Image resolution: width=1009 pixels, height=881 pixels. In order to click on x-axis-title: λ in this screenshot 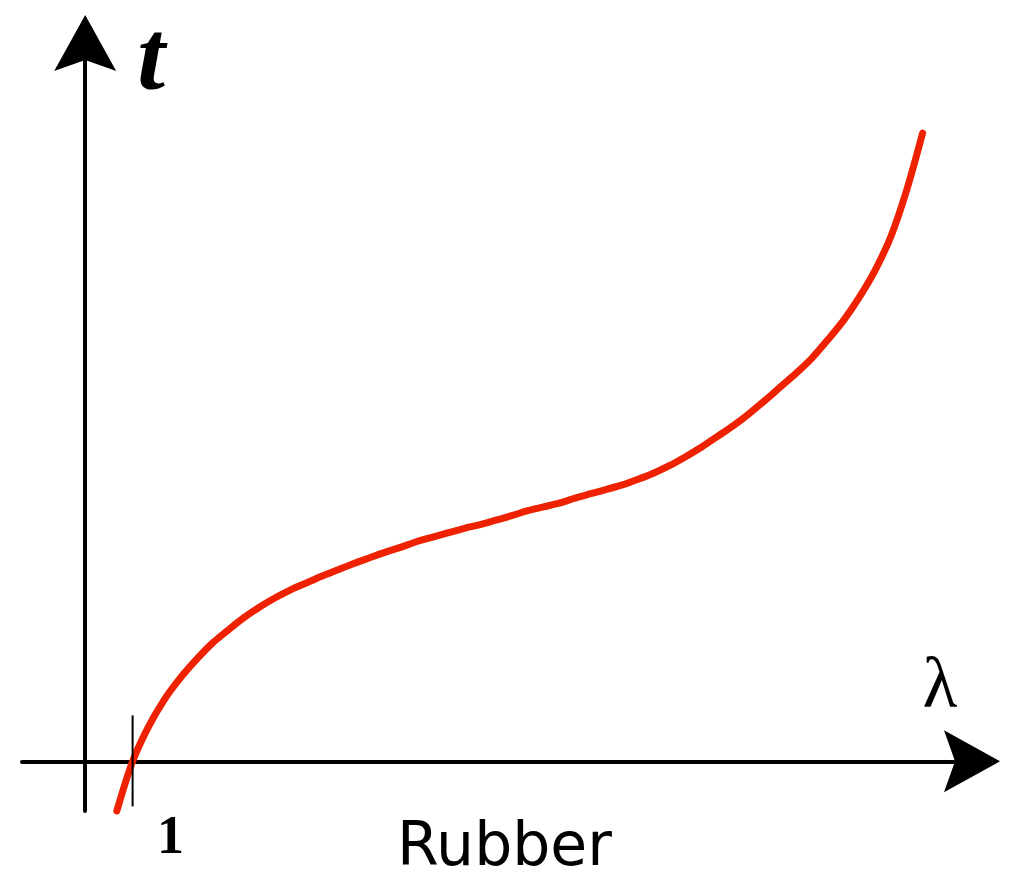, I will do `click(940, 683)`.